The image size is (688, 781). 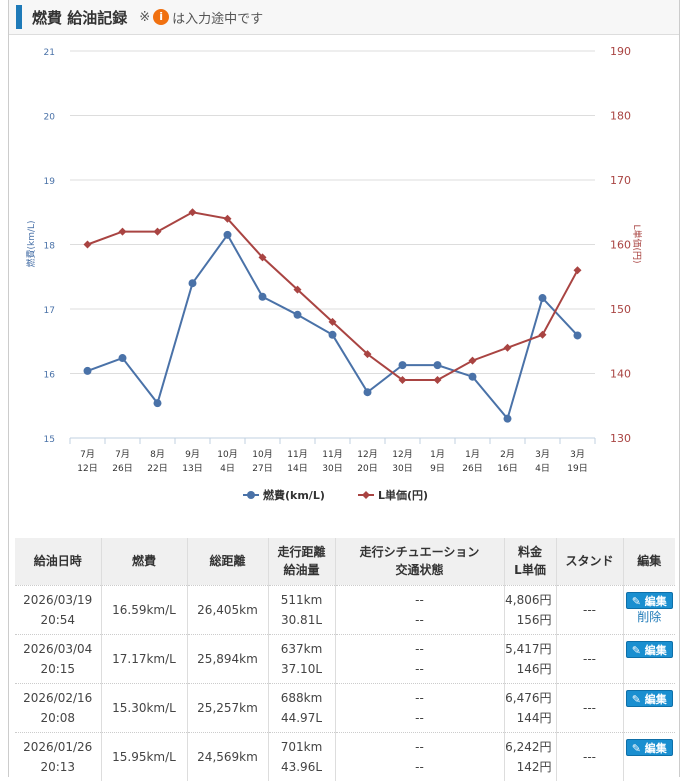 What do you see at coordinates (50, 247) in the screenshot?
I see `y-left-tick-label: 18` at bounding box center [50, 247].